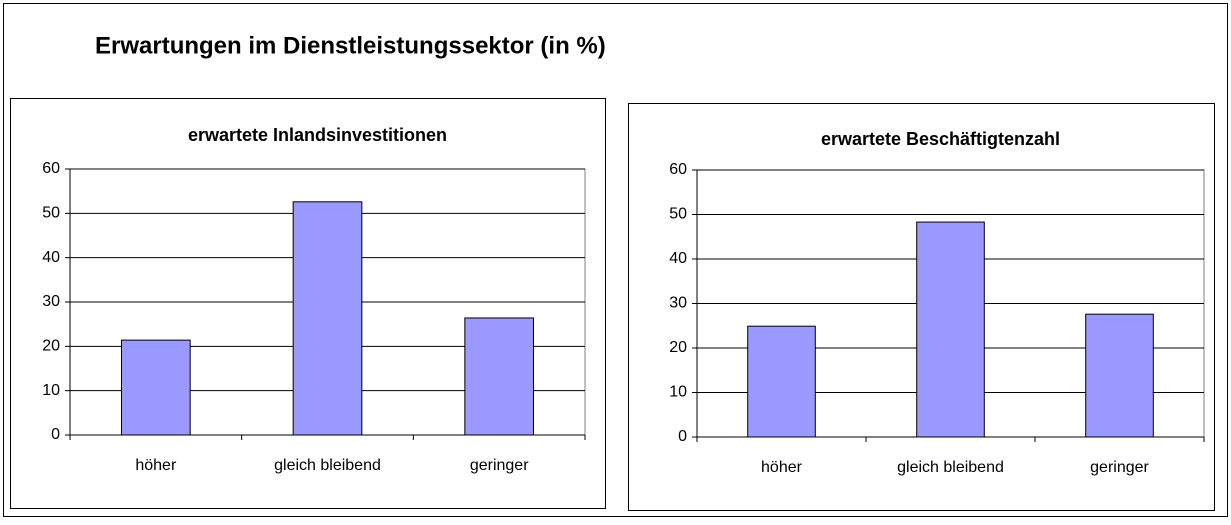  What do you see at coordinates (317, 135) in the screenshot?
I see `chart-title: erwartete Inlandsinvestitionen` at bounding box center [317, 135].